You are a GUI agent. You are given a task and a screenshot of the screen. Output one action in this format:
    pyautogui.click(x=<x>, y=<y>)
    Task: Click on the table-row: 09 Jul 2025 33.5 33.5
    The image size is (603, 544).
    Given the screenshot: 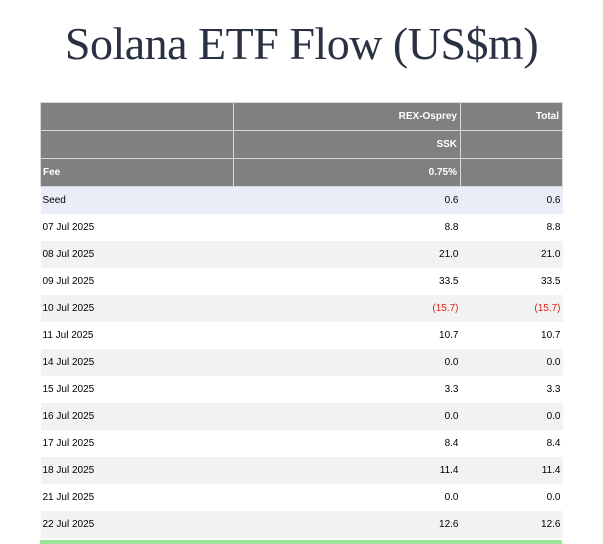 What is the action you would take?
    pyautogui.click(x=301, y=281)
    